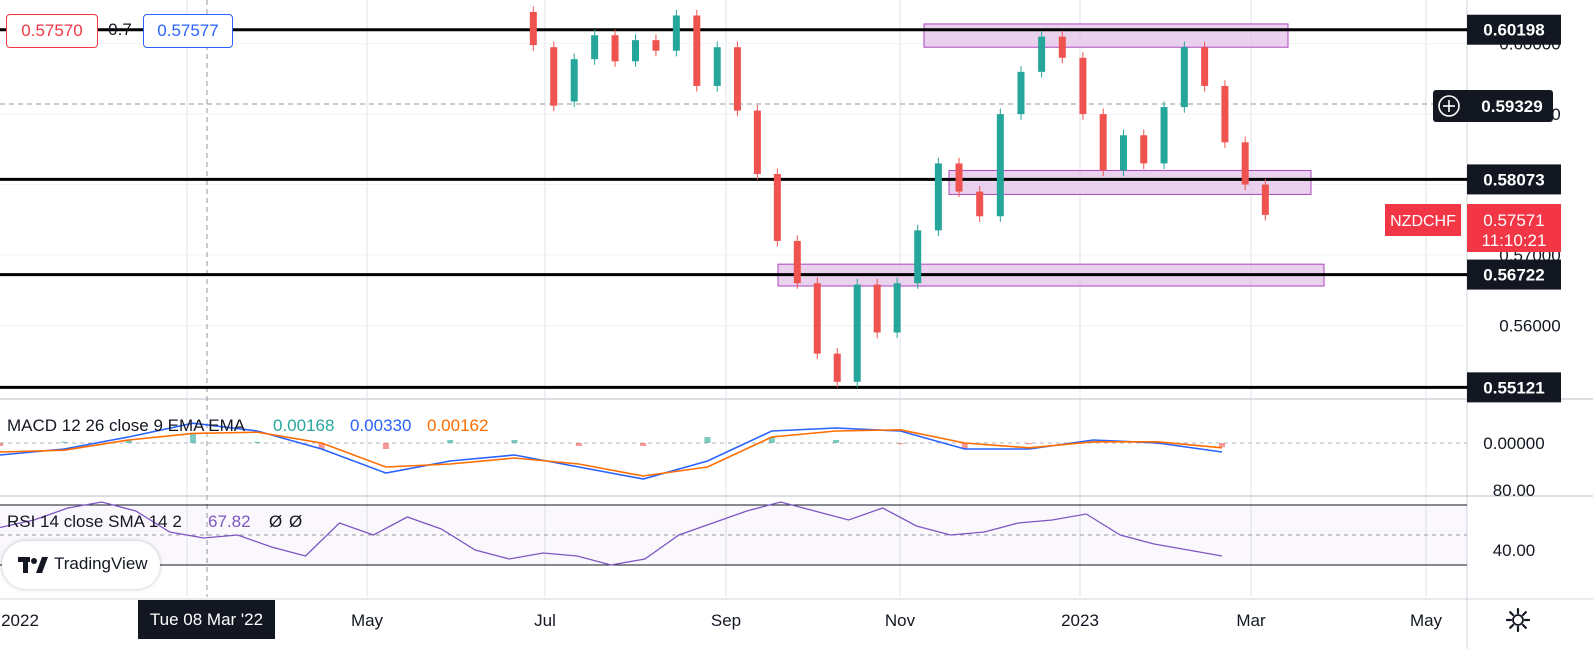  I want to click on macd-histogram-value: 0.00168, so click(303, 425).